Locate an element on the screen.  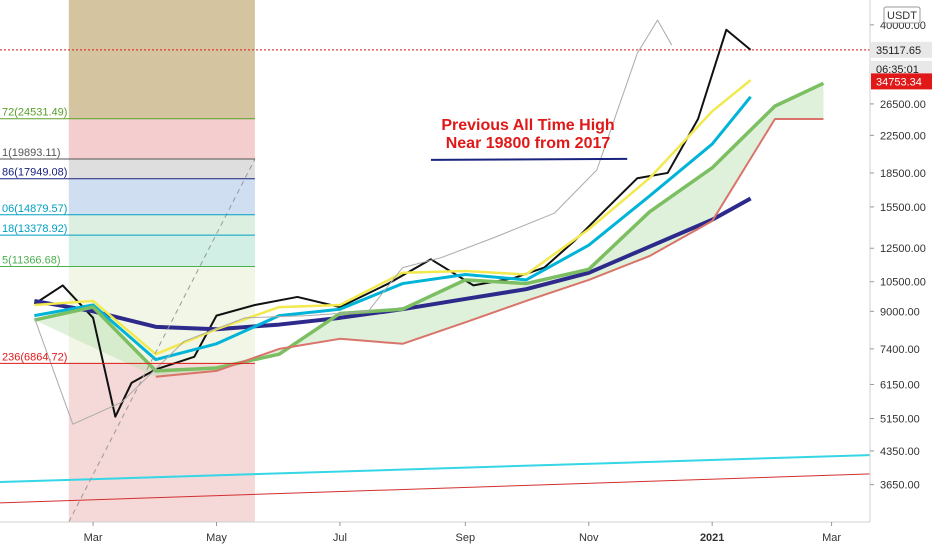
time-tick-label: Sep is located at coordinates (466, 538).